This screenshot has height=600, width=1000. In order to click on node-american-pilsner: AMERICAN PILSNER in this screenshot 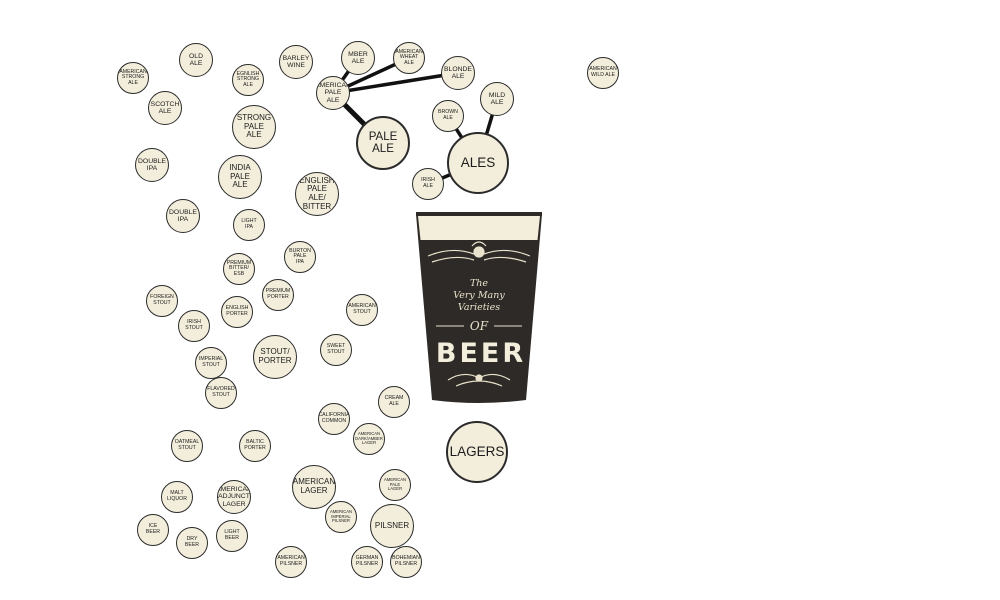, I will do `click(291, 562)`.